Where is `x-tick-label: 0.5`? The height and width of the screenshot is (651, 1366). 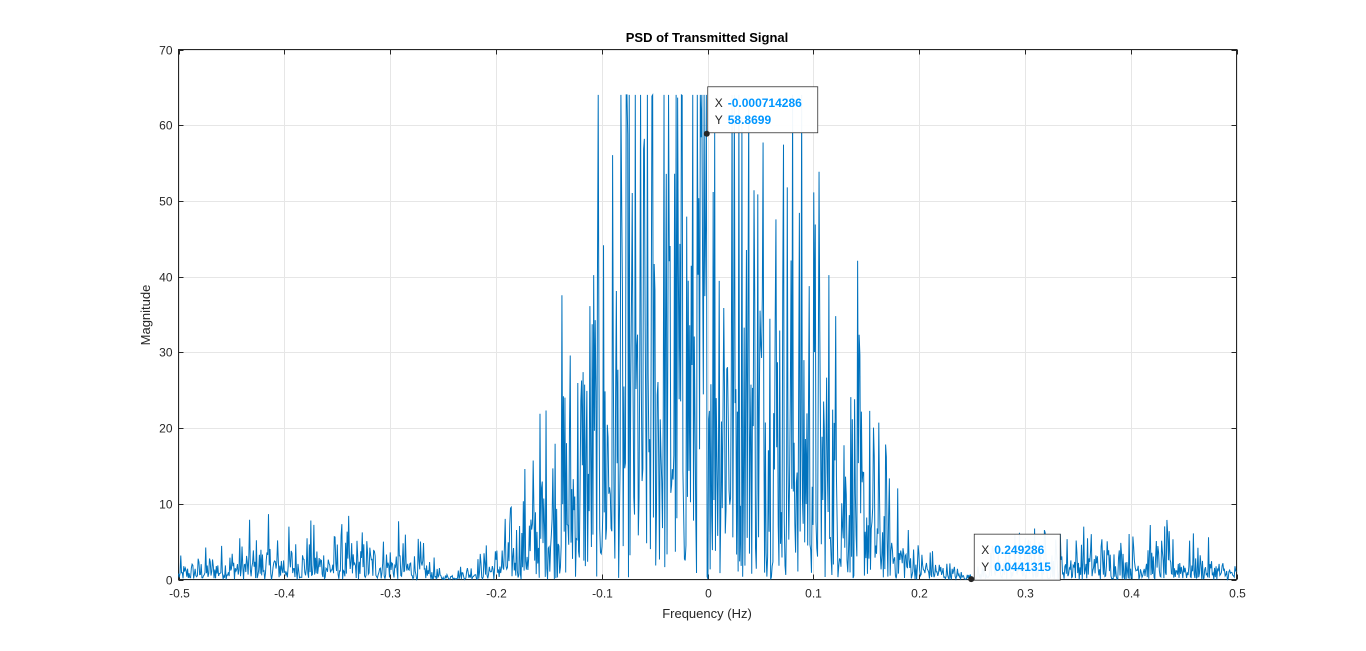 x-tick-label: 0.5 is located at coordinates (1237, 594).